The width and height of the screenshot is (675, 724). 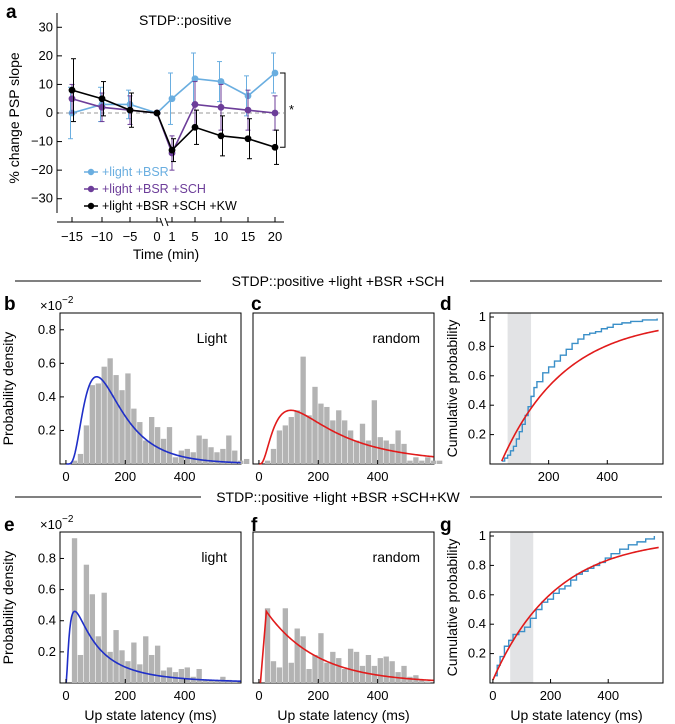 What do you see at coordinates (47, 620) in the screenshot?
I see `e-y-tick-label: 0.4` at bounding box center [47, 620].